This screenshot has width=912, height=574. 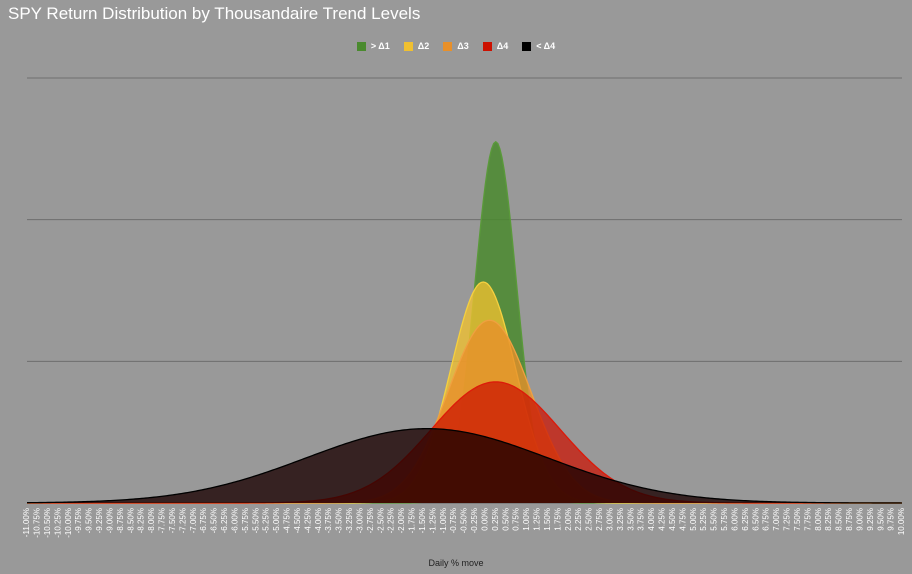 I want to click on x-tick-label: -8.00%, so click(x=151, y=520).